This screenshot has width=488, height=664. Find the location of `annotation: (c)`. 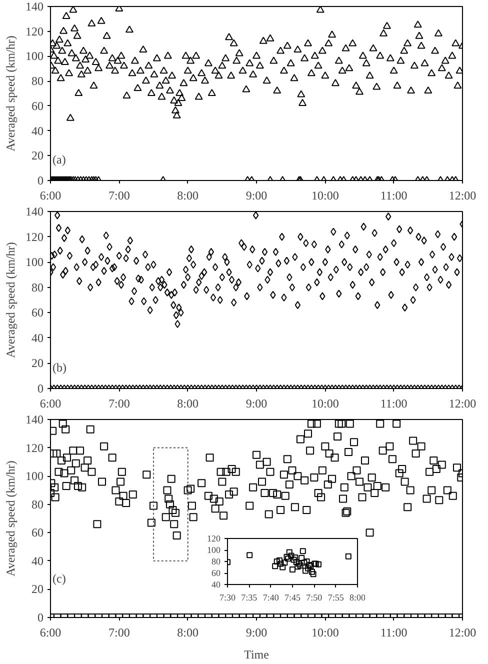

annotation: (c) is located at coordinates (59, 579).